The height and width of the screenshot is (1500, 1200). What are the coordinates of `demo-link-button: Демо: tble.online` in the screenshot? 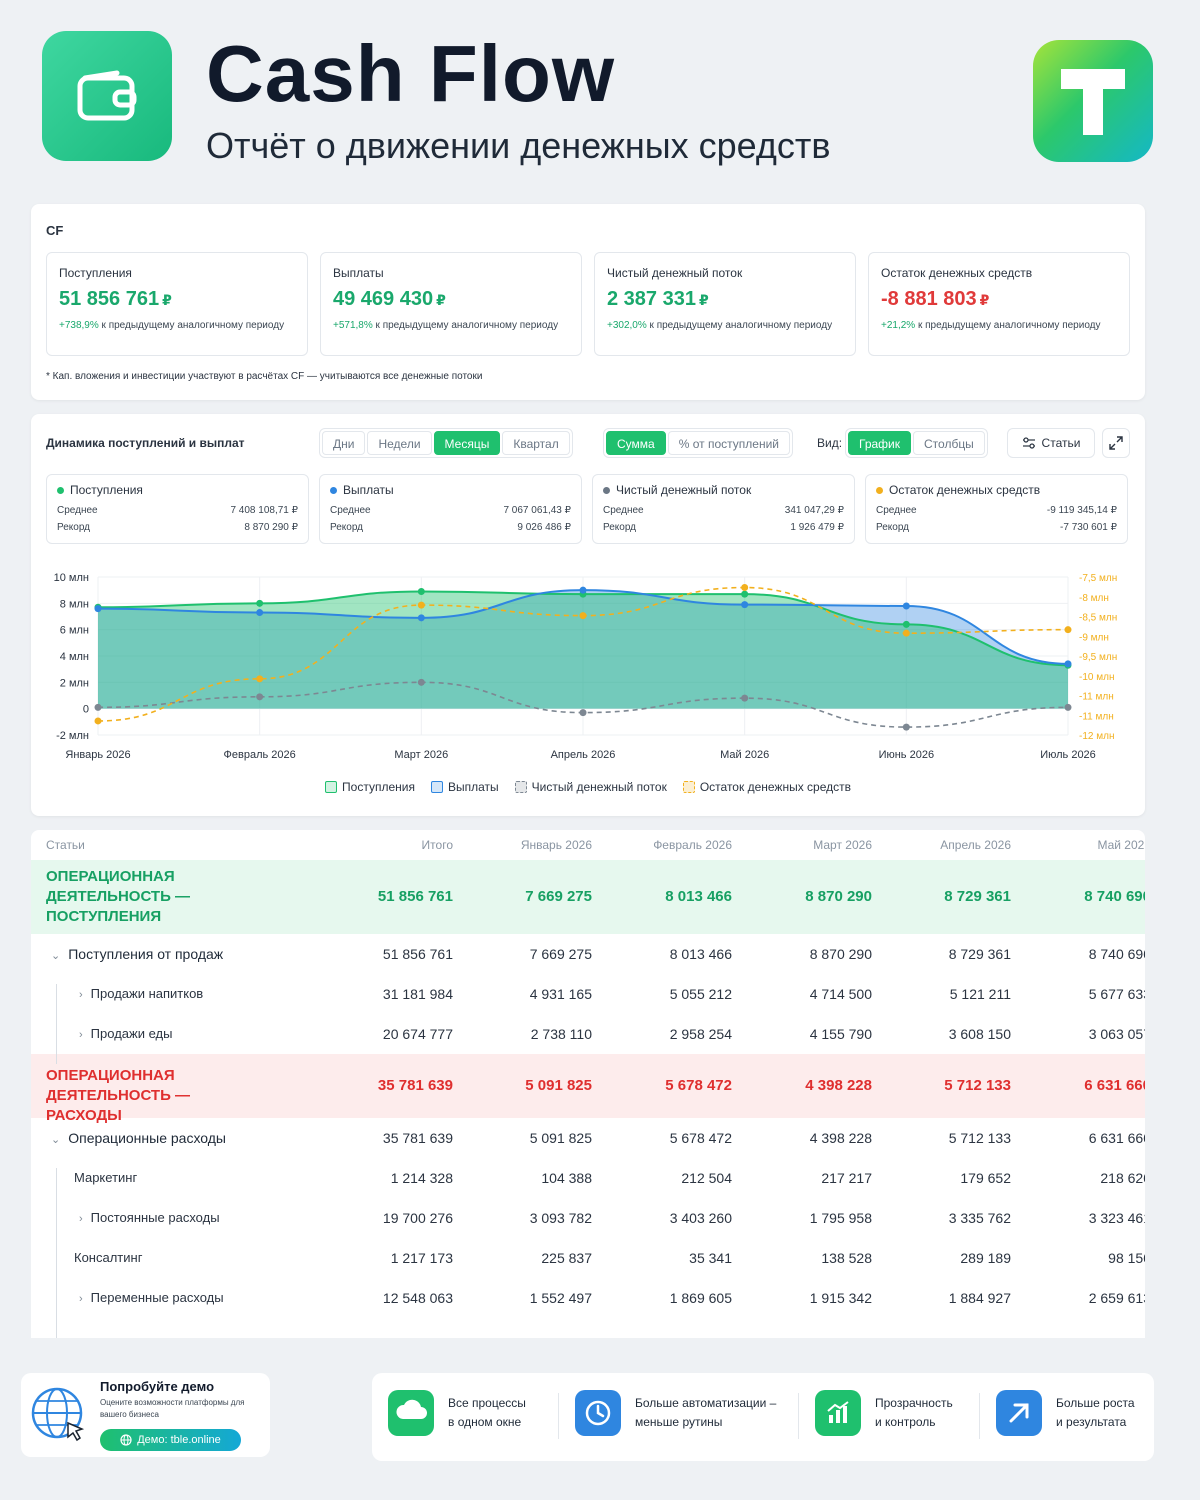 It's located at (170, 1440).